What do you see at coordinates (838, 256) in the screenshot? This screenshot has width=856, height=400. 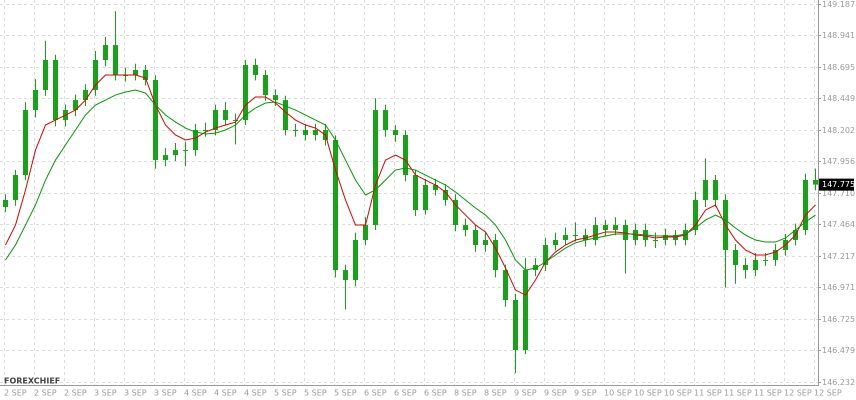 I see `y-tick-label: 147.217` at bounding box center [838, 256].